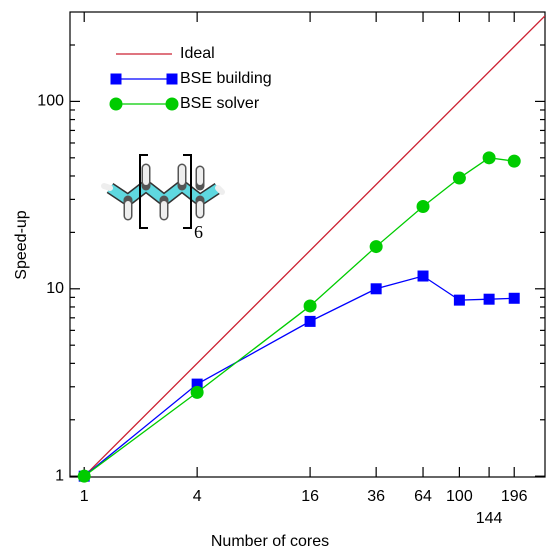 This screenshot has height=555, width=549. Describe the element at coordinates (163, 198) in the screenshot. I see `molecule: 6` at that location.